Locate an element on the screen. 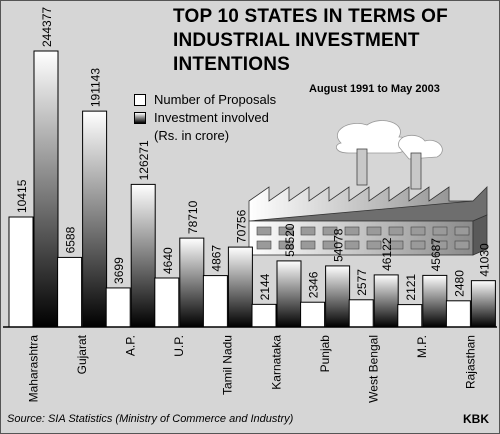  legend-swatch-investment is located at coordinates (140, 118).